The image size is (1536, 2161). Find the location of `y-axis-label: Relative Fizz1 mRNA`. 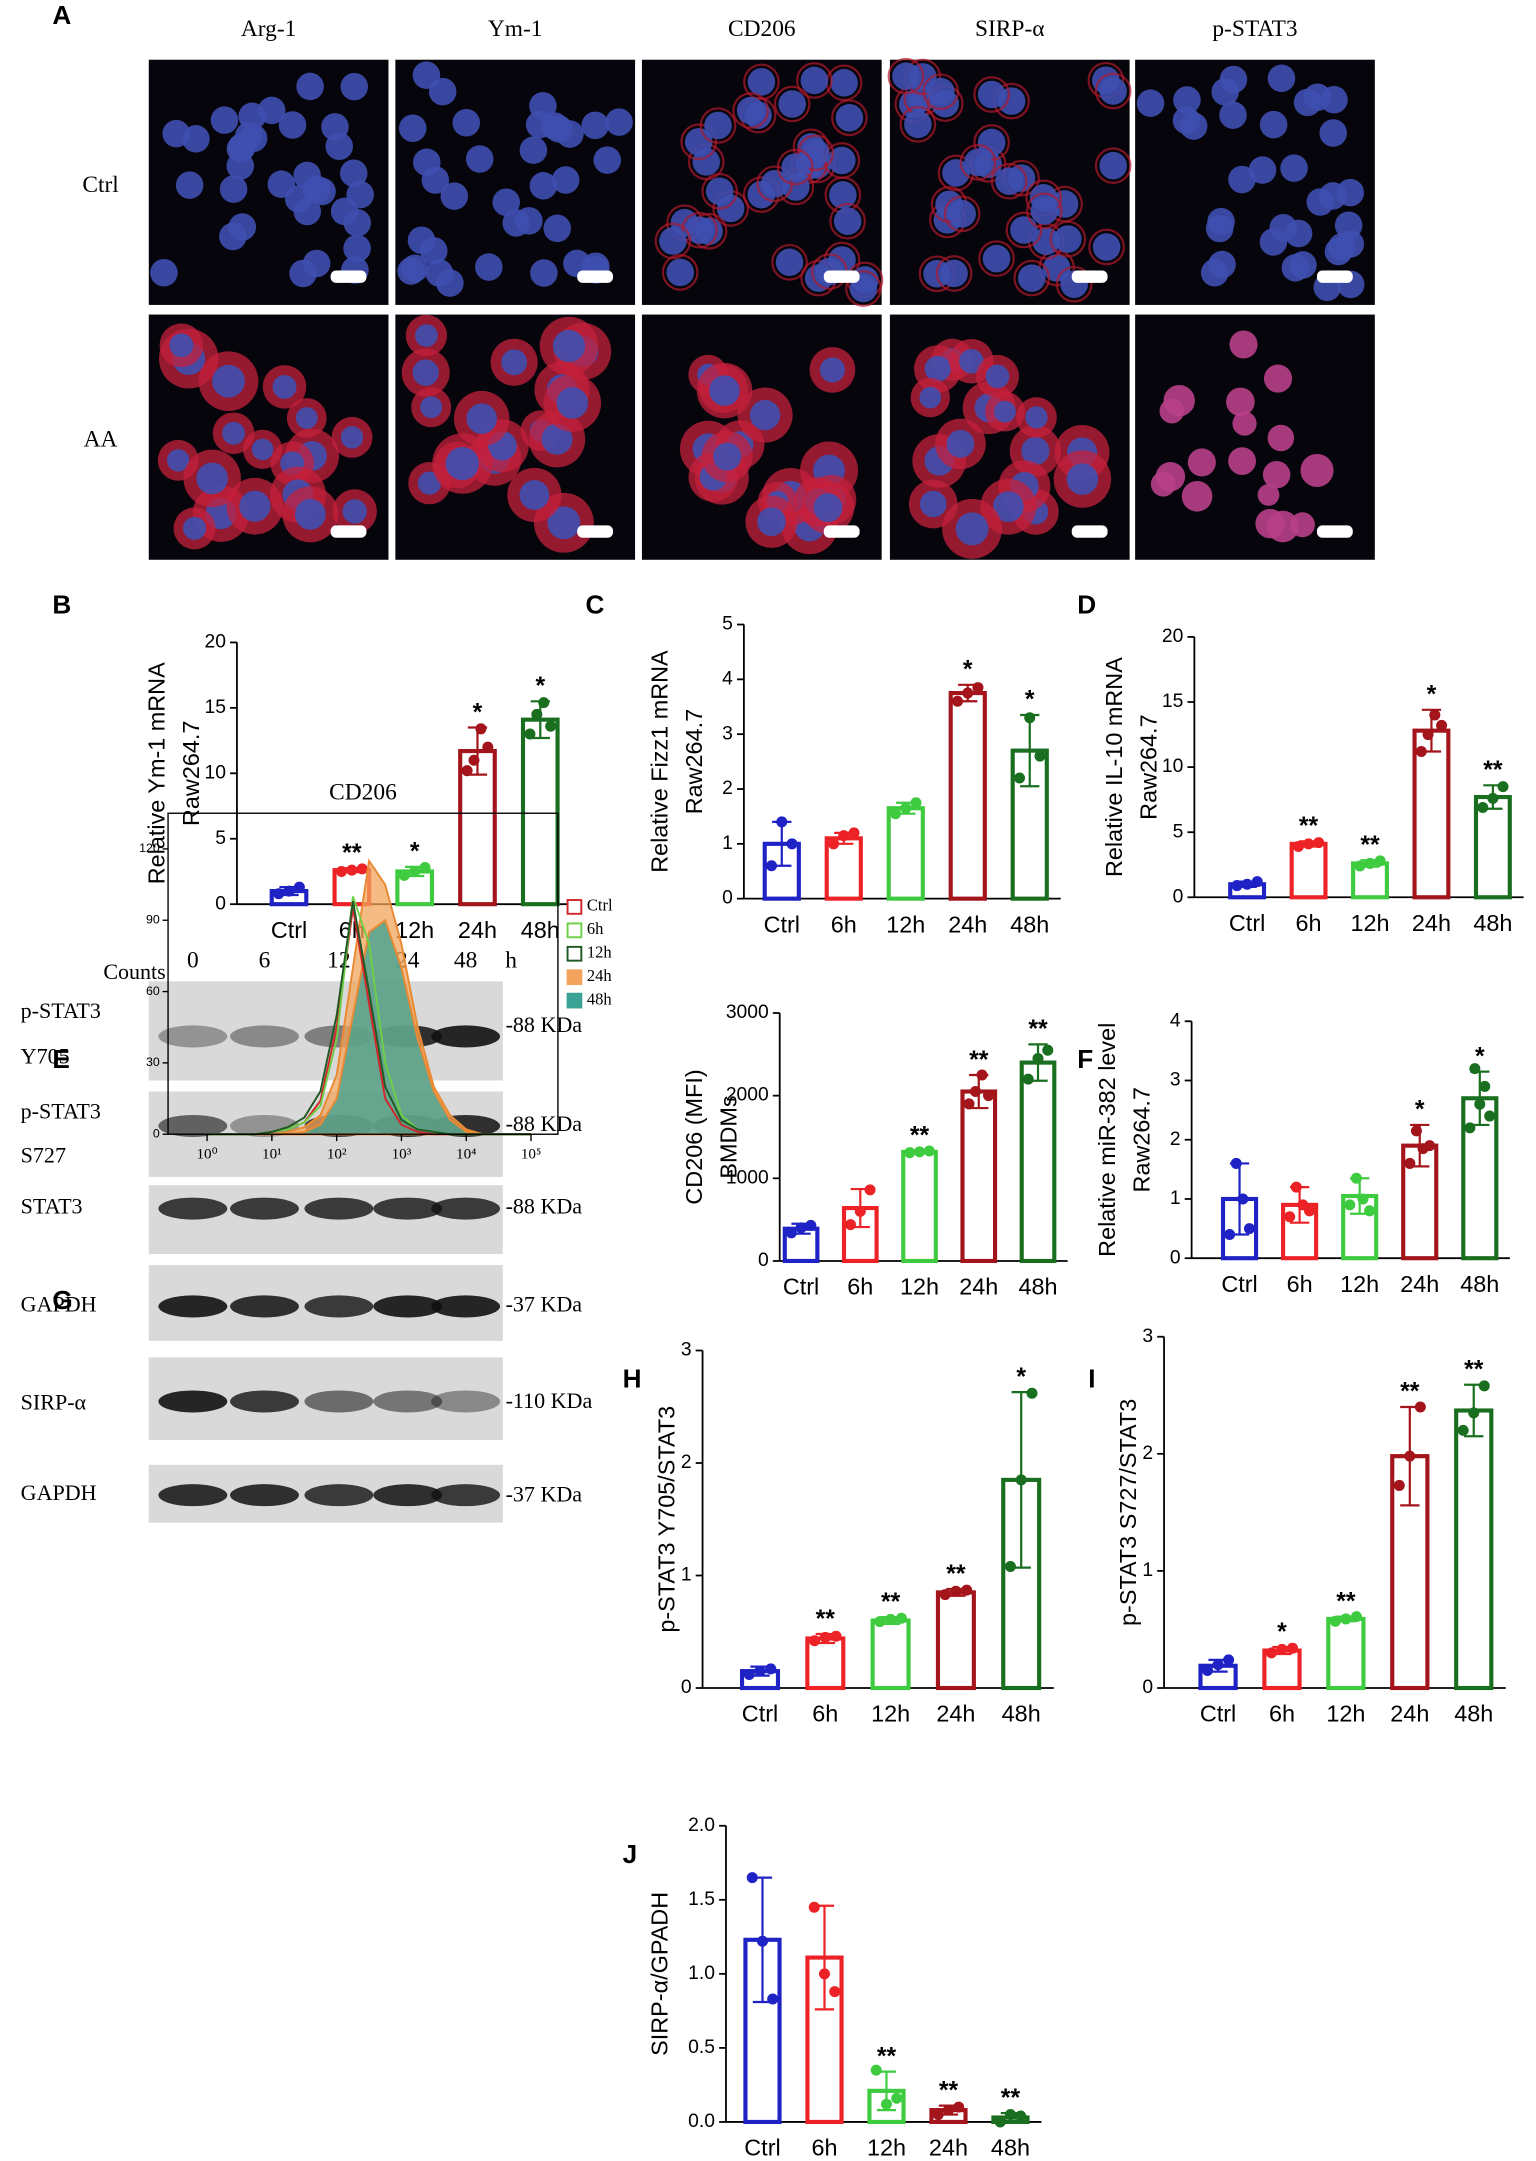

y-axis-label: Relative Fizz1 mRNA is located at coordinates (659, 761).